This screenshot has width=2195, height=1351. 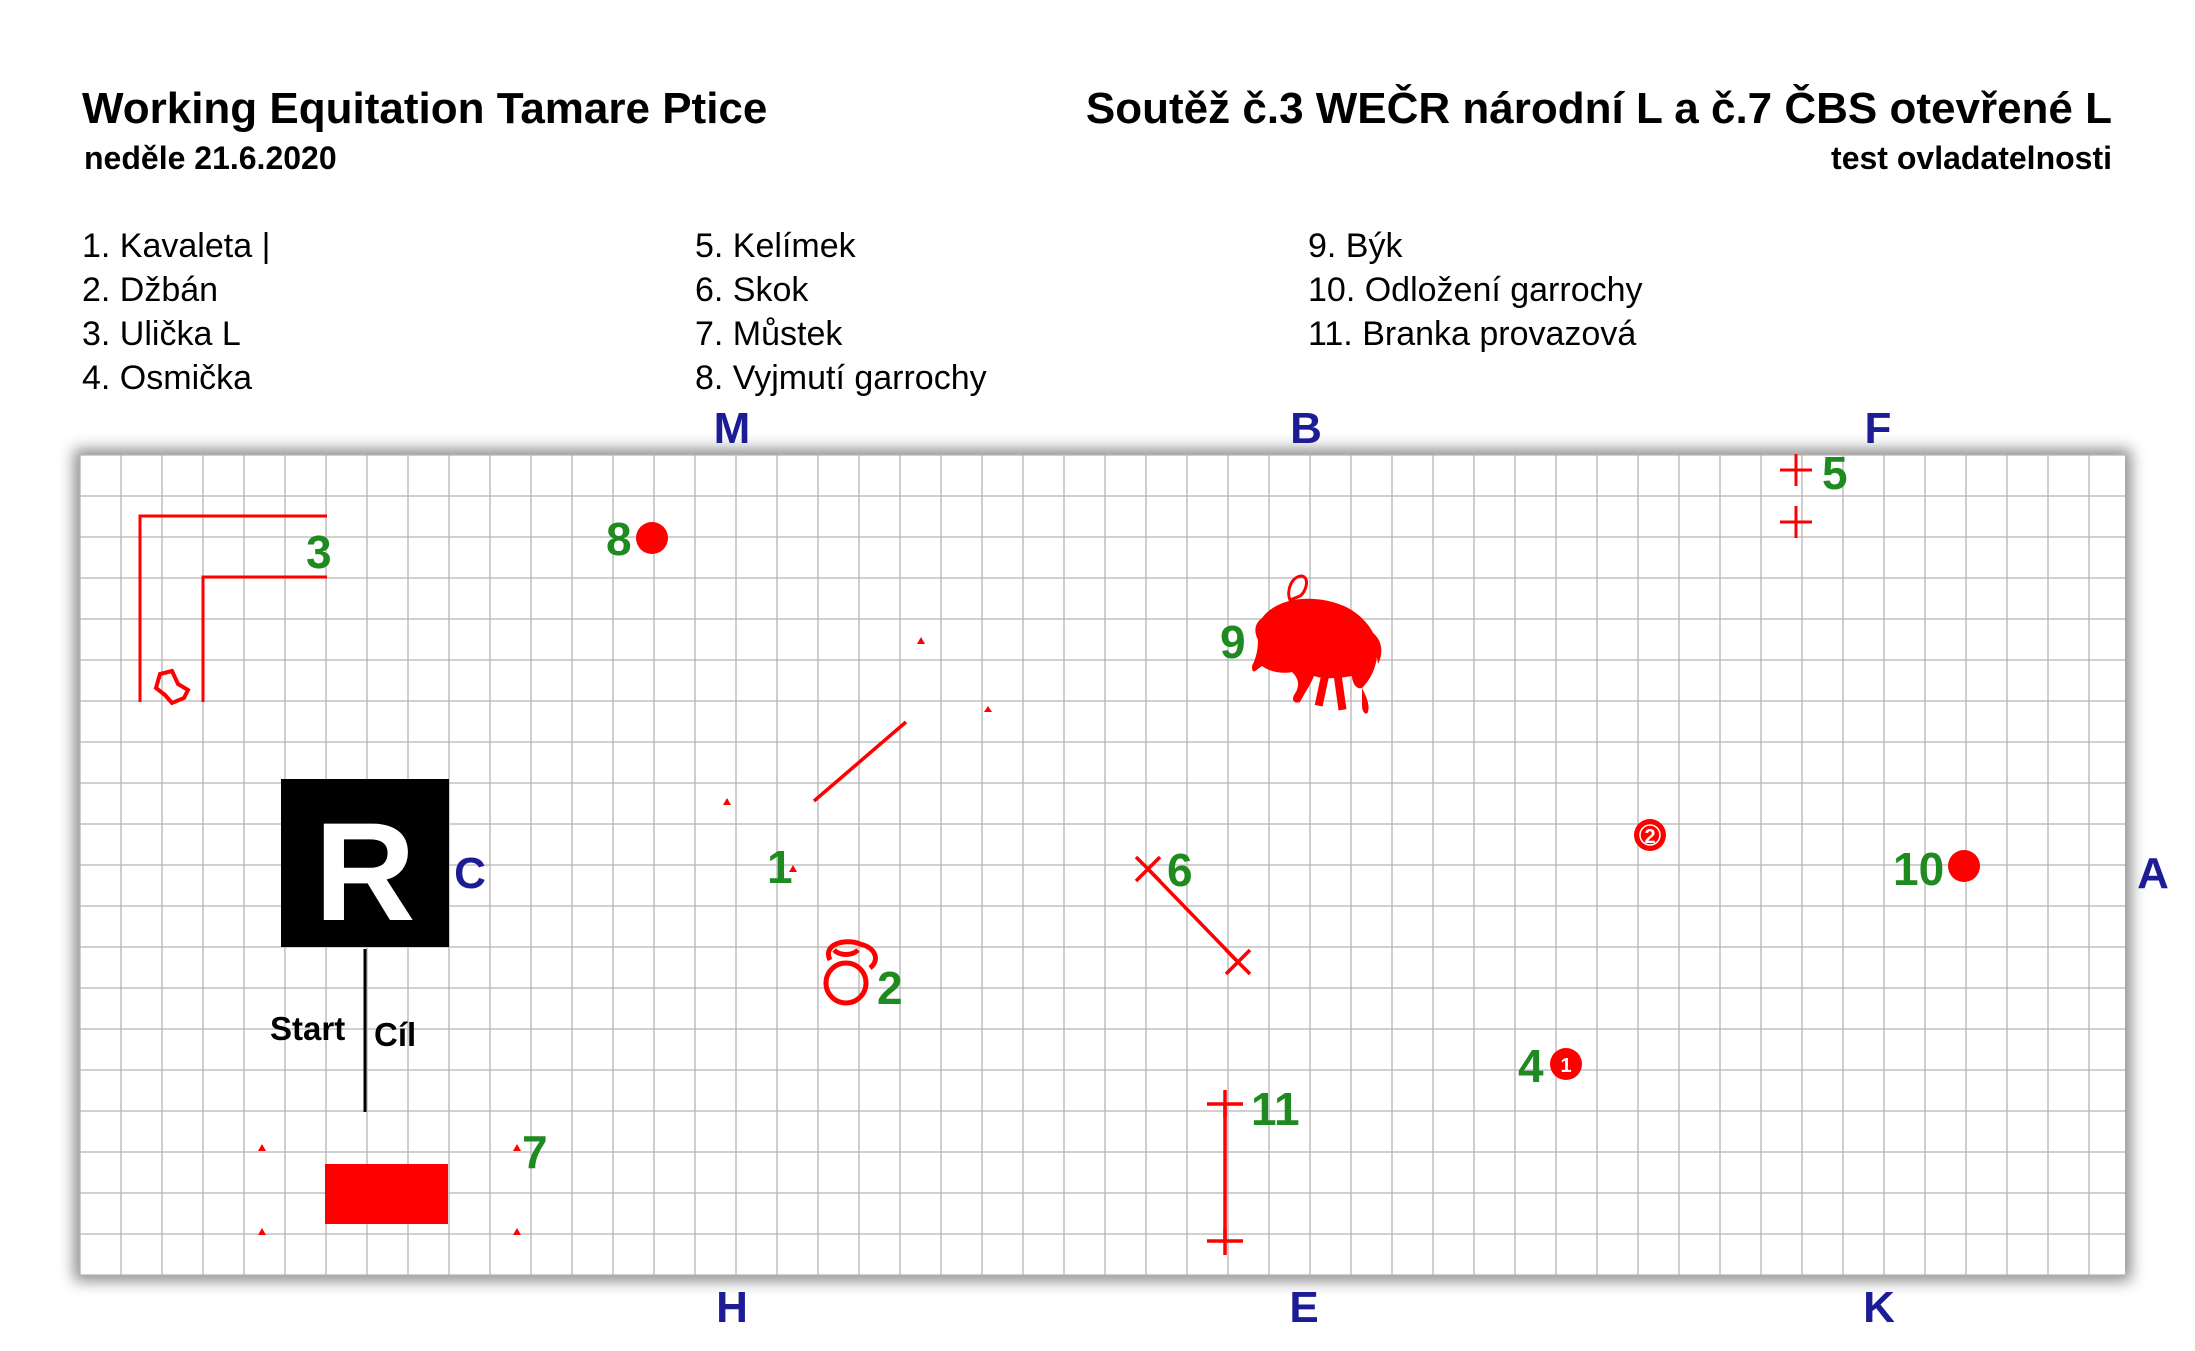 I want to click on arena-letter-h: H, so click(x=732, y=1307).